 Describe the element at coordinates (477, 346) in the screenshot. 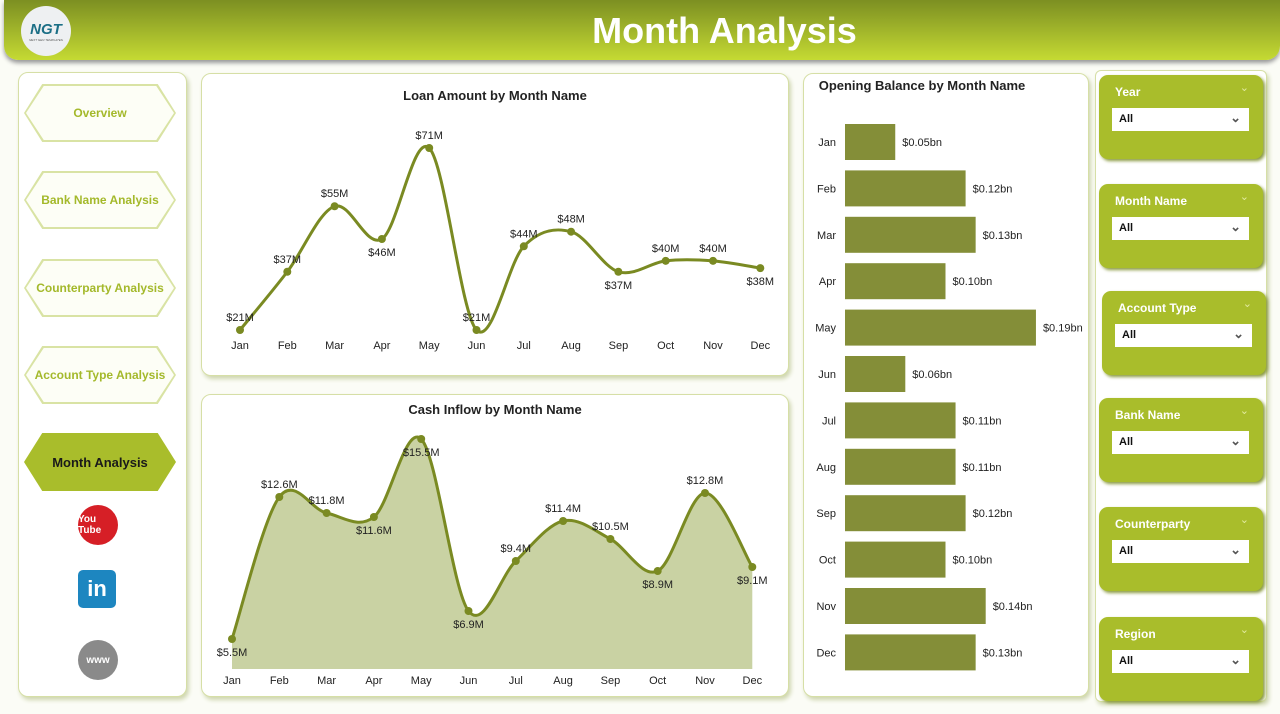

I see `x-tick-label: Jun` at that location.